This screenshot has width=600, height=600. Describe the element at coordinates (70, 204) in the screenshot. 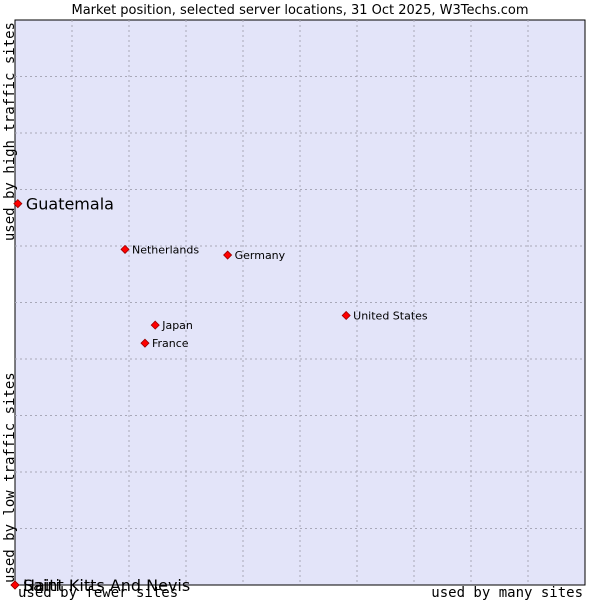

I see `data-label-guatemala: Guatemala` at that location.